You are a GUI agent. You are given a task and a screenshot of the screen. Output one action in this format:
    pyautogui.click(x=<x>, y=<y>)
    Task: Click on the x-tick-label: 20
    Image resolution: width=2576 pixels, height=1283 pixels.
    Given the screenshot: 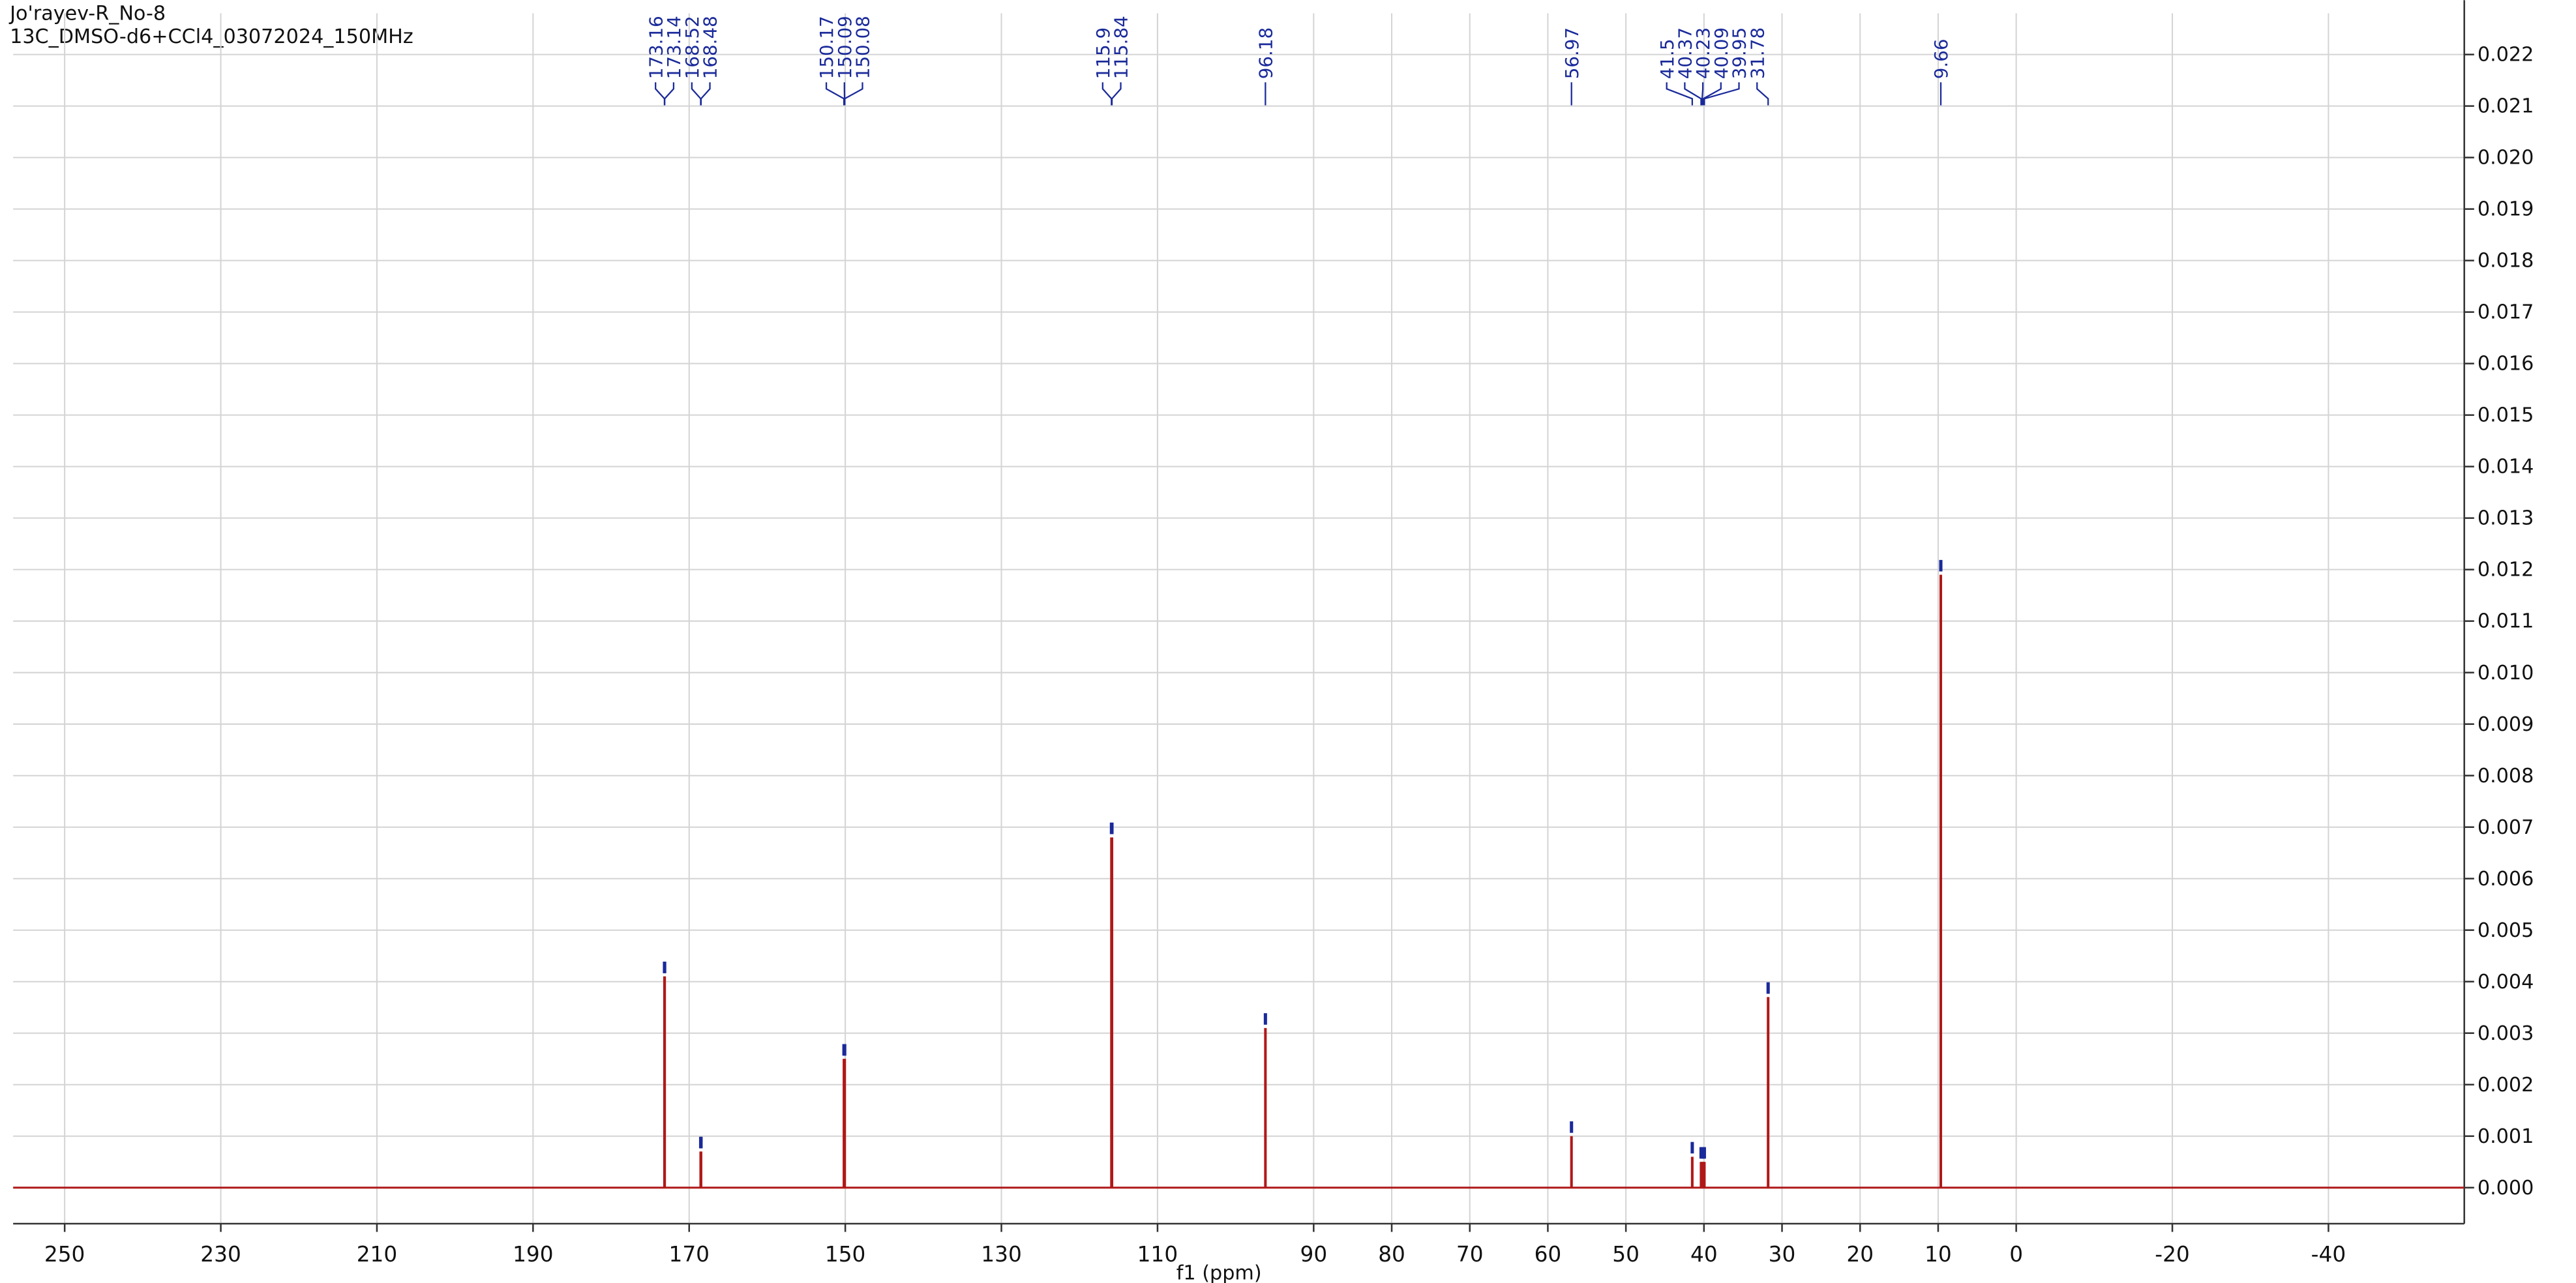 What is the action you would take?
    pyautogui.click(x=1860, y=1254)
    